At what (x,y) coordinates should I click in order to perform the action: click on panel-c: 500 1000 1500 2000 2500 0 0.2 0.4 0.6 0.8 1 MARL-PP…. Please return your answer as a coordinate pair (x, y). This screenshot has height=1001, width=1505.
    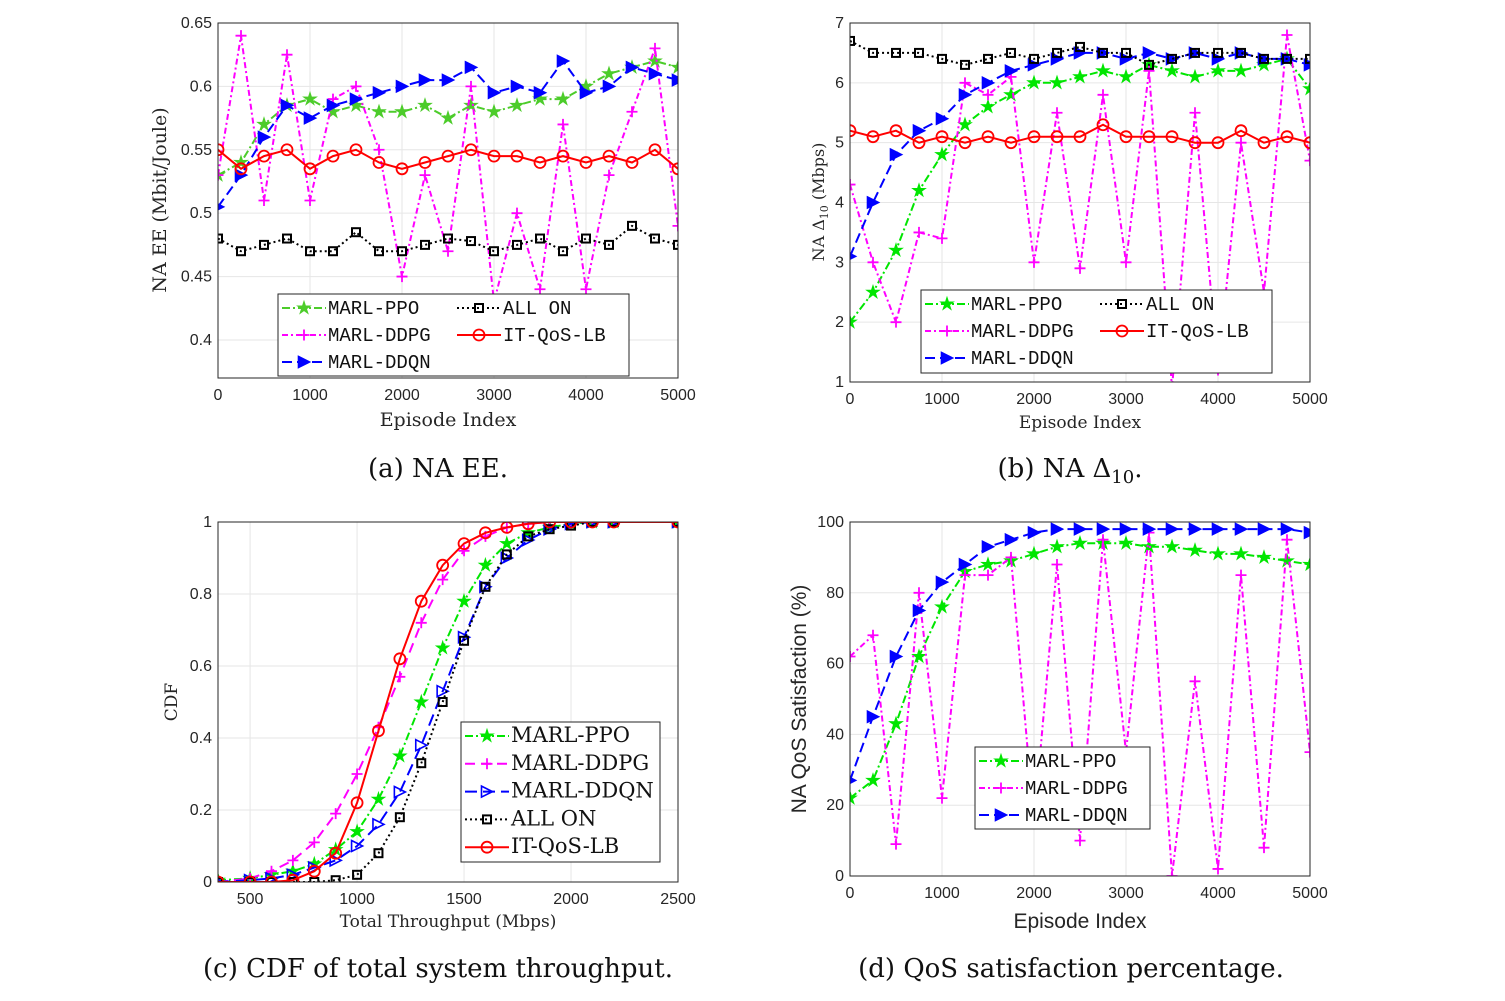
    Looking at the image, I should click on (443, 711).